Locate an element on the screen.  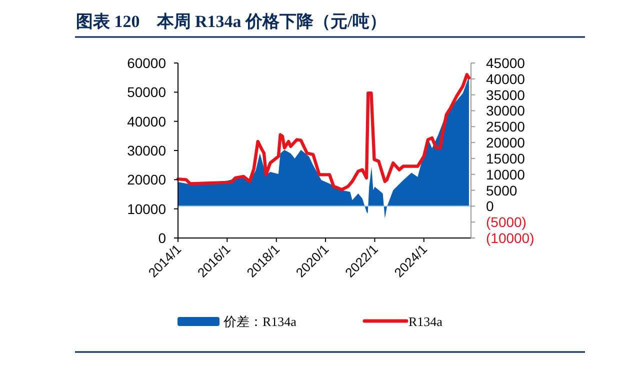
y2-tick-label: 10000 is located at coordinates (506, 174).